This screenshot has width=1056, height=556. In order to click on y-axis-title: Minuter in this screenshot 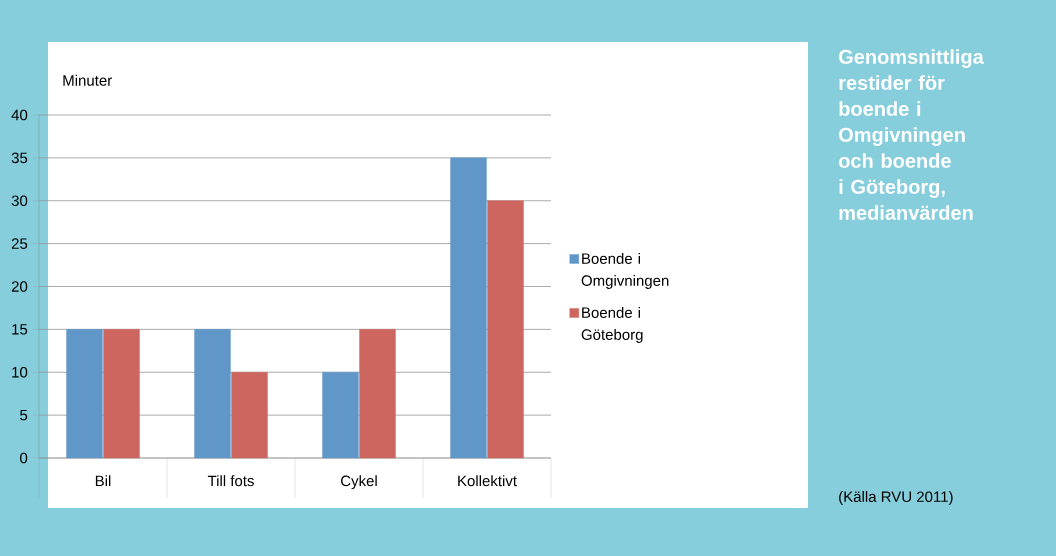, I will do `click(87, 80)`.